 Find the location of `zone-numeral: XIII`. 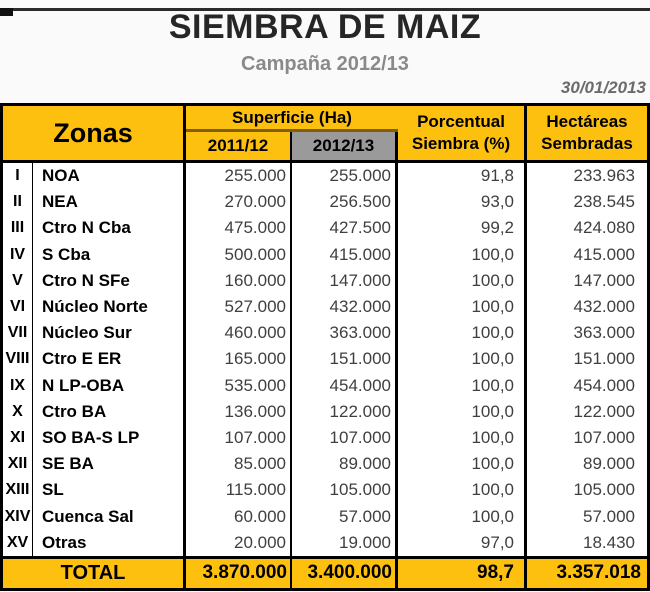

zone-numeral: XIII is located at coordinates (18, 490).